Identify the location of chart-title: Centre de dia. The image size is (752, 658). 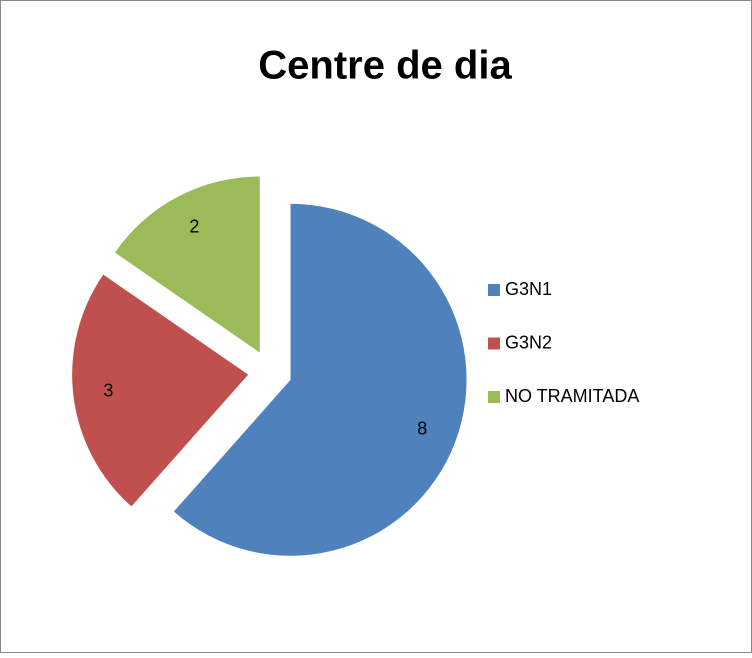
(385, 66).